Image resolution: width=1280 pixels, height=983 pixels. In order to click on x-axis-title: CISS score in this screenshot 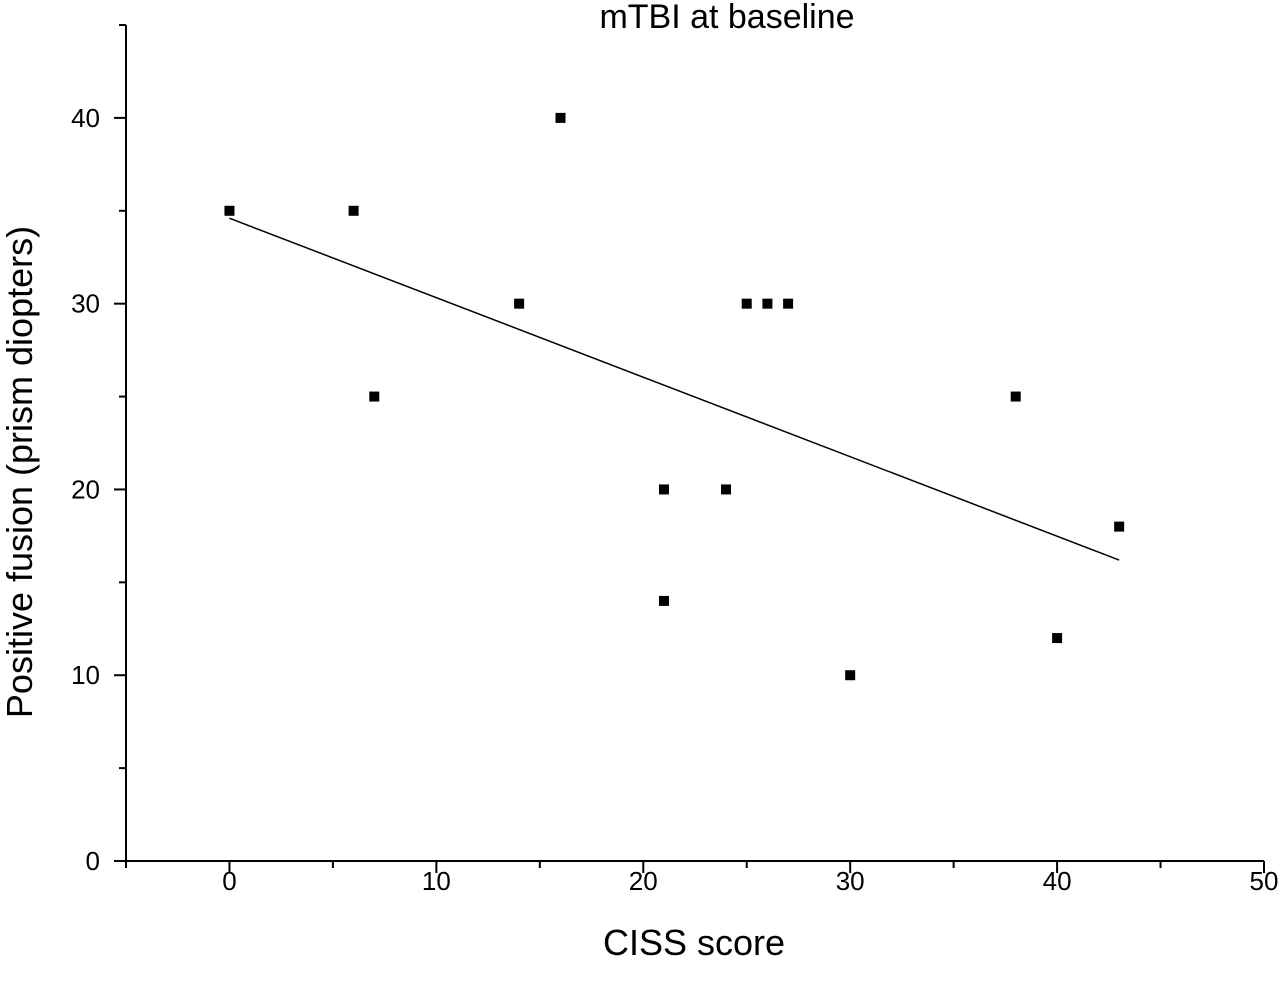, I will do `click(694, 942)`.